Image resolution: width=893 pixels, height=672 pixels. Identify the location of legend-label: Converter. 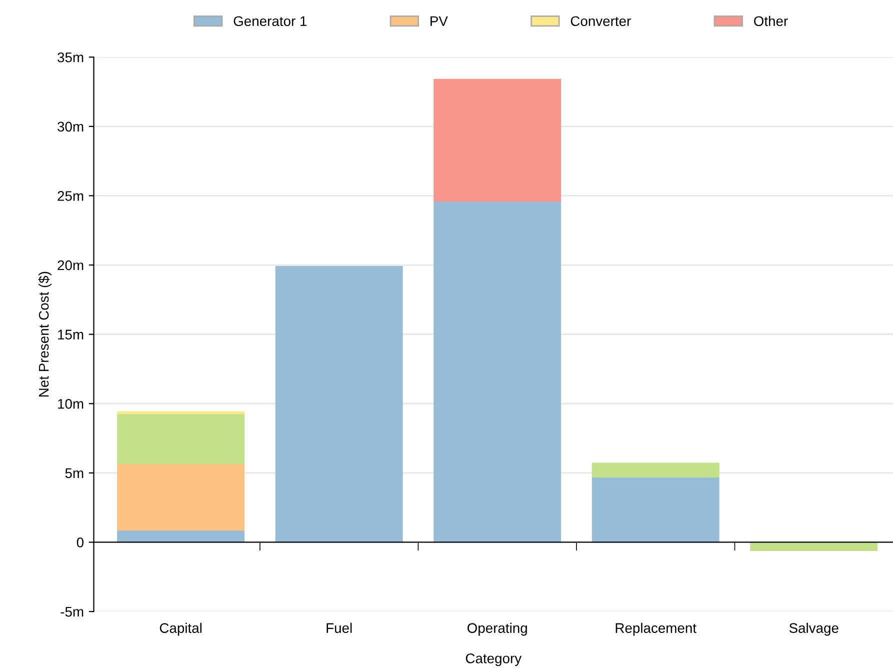
(600, 21).